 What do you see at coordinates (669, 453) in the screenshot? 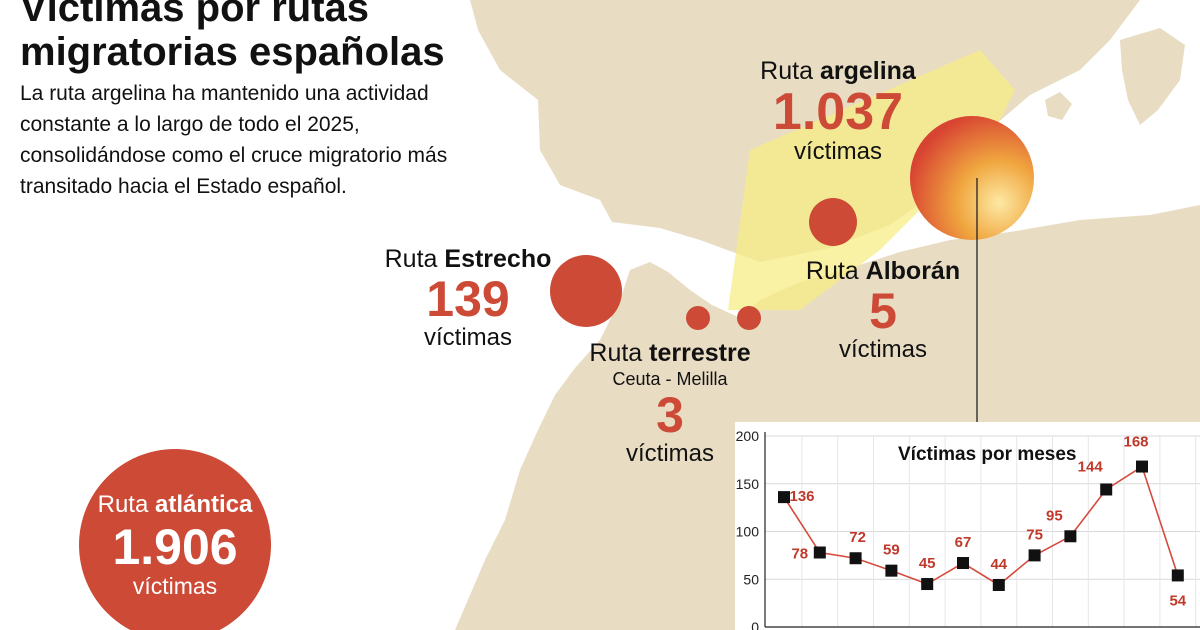
I see `route-terrestre-unit: víctimas` at bounding box center [669, 453].